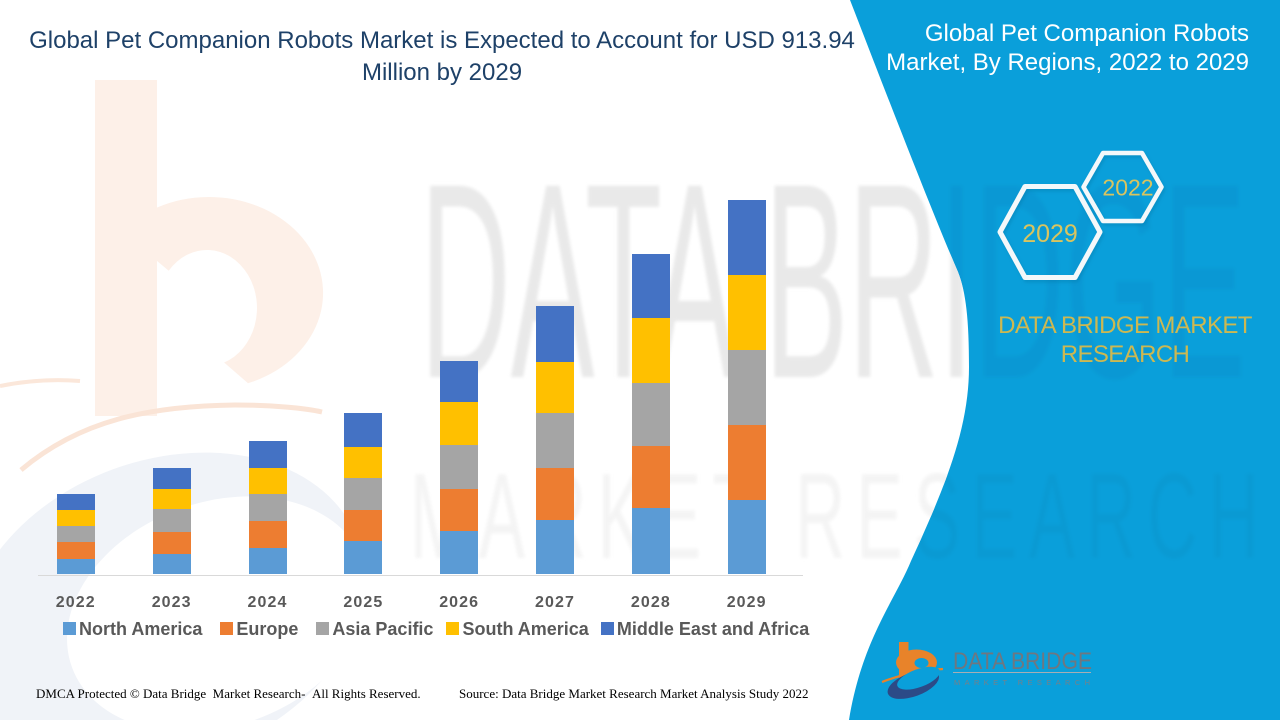  Describe the element at coordinates (1127, 188) in the screenshot. I see `svg-text: 2022` at that location.